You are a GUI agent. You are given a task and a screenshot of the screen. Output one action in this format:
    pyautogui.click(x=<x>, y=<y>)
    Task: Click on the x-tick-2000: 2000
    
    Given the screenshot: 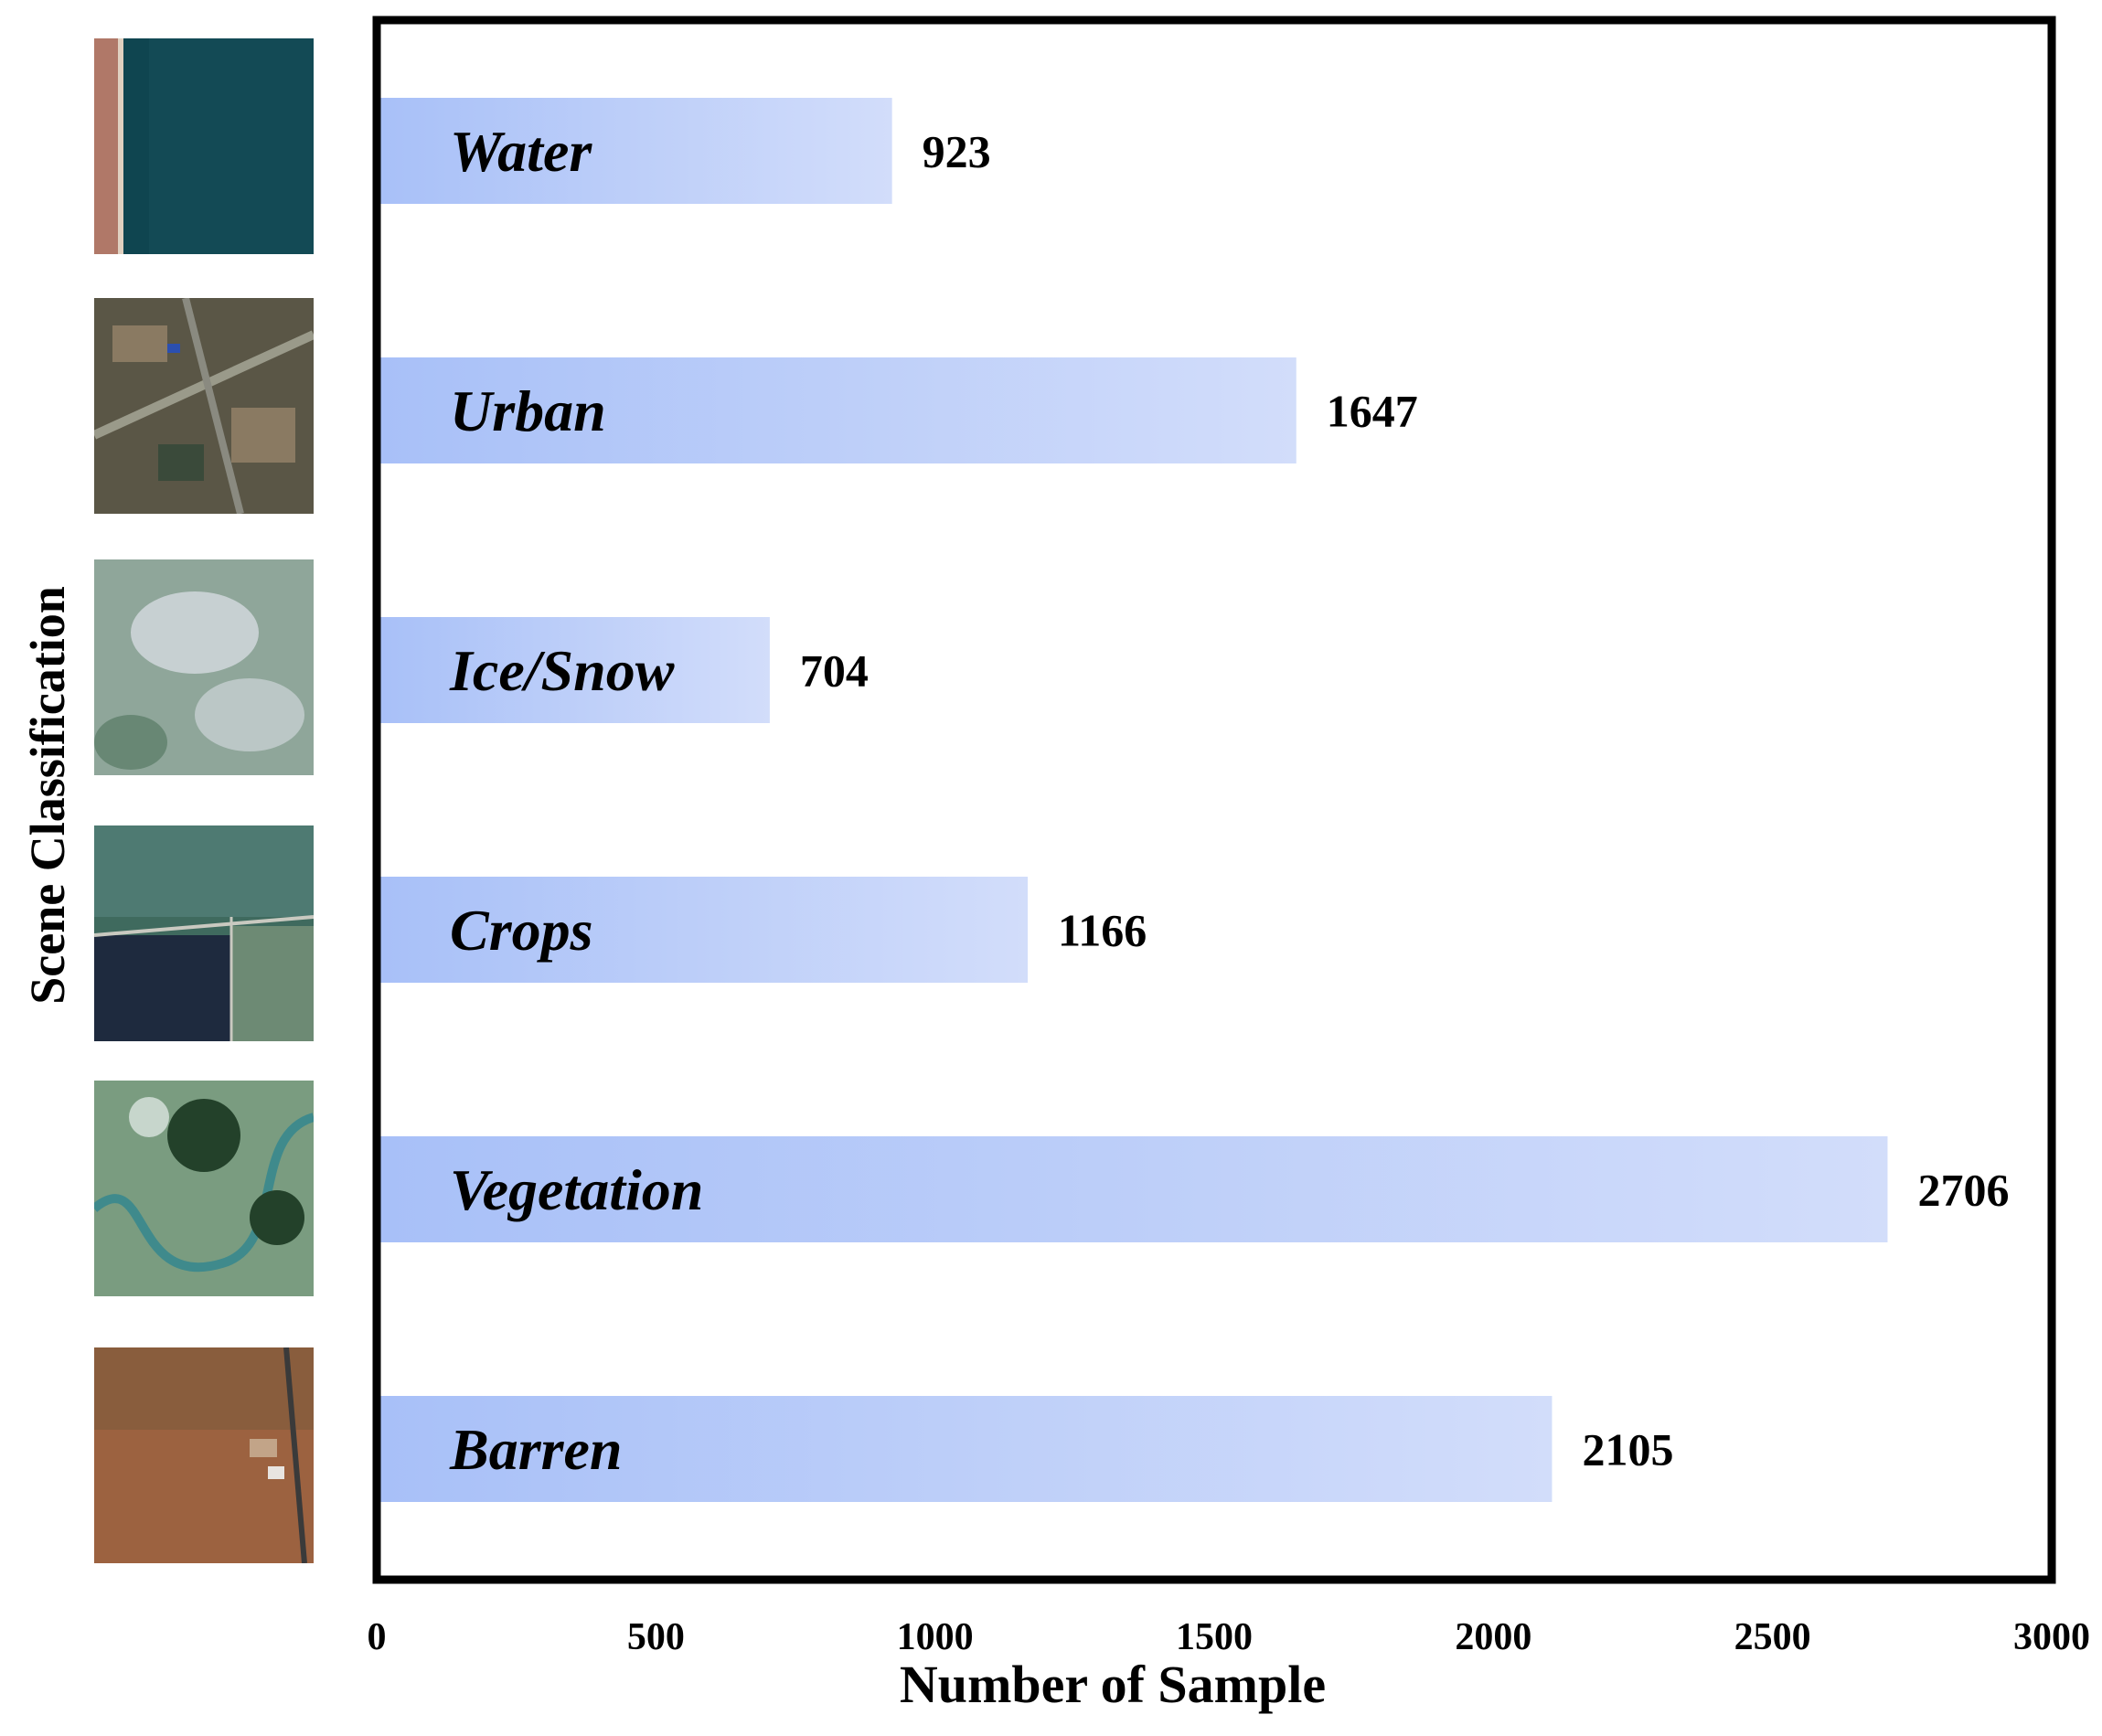 What is the action you would take?
    pyautogui.click(x=1493, y=1637)
    